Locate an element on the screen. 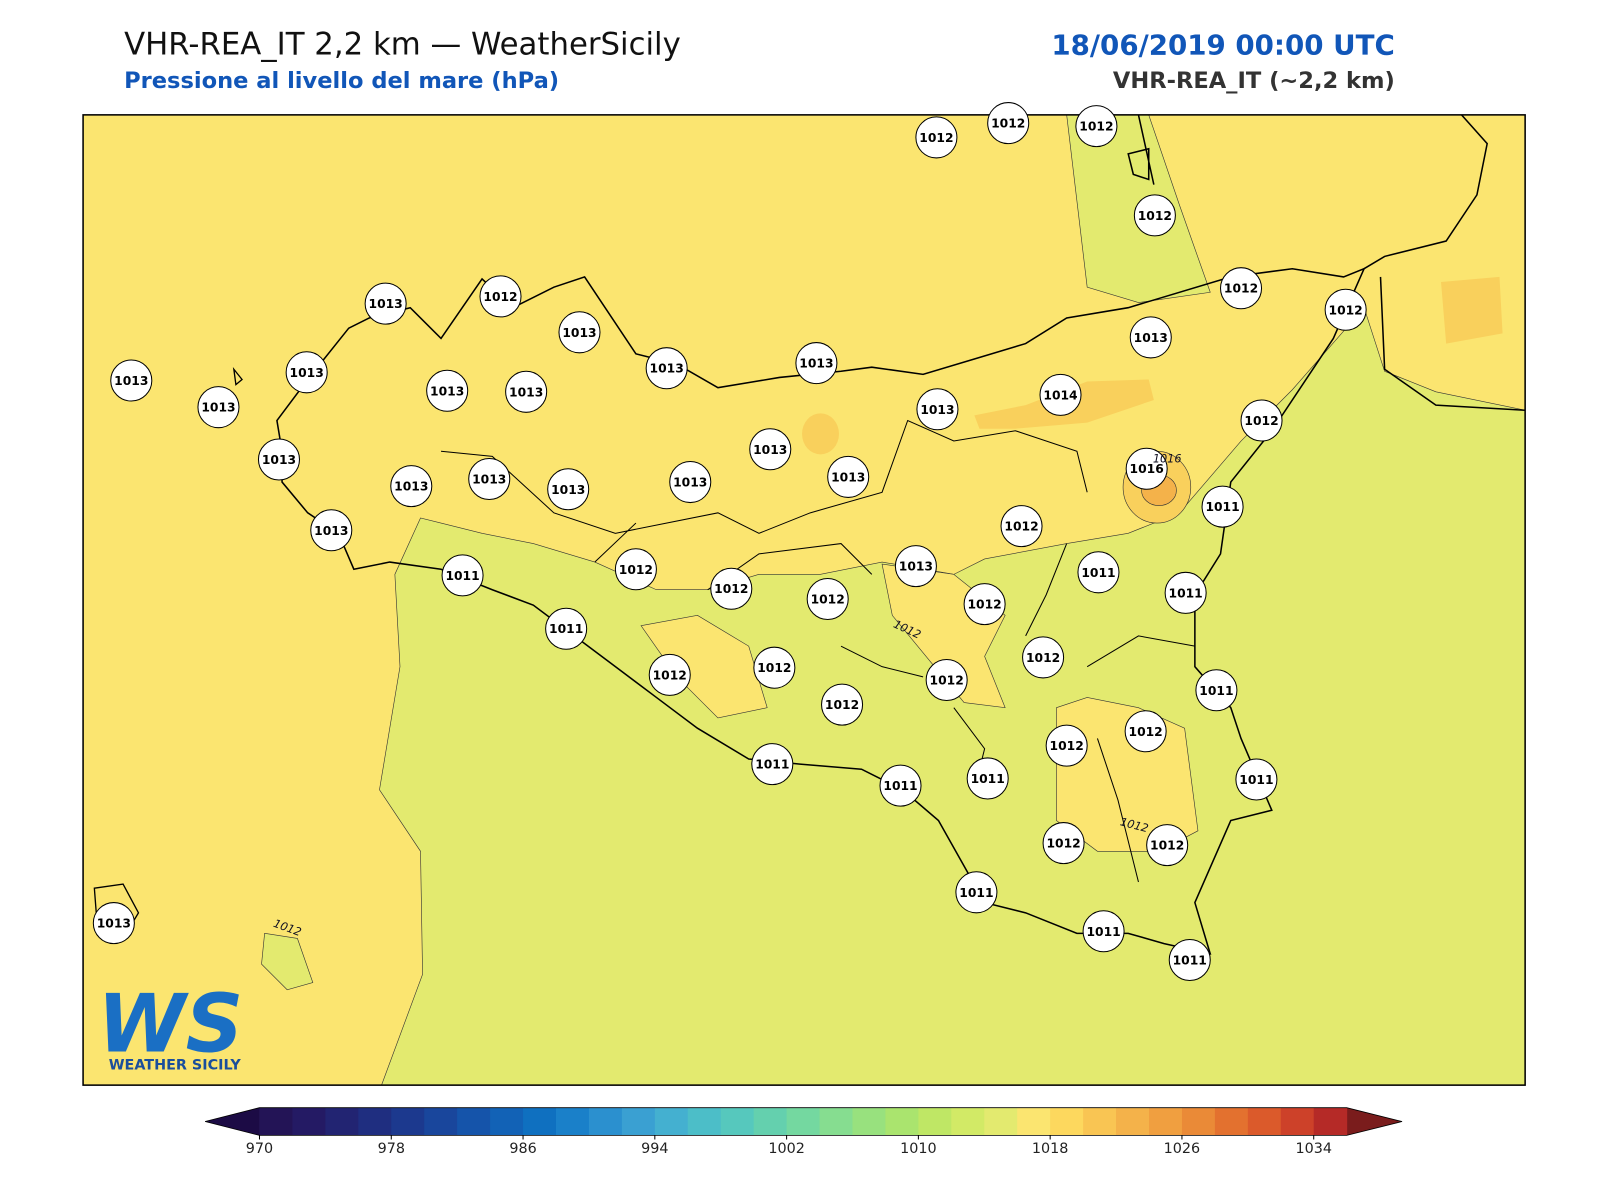  colorbar-under is located at coordinates (232, 1121).